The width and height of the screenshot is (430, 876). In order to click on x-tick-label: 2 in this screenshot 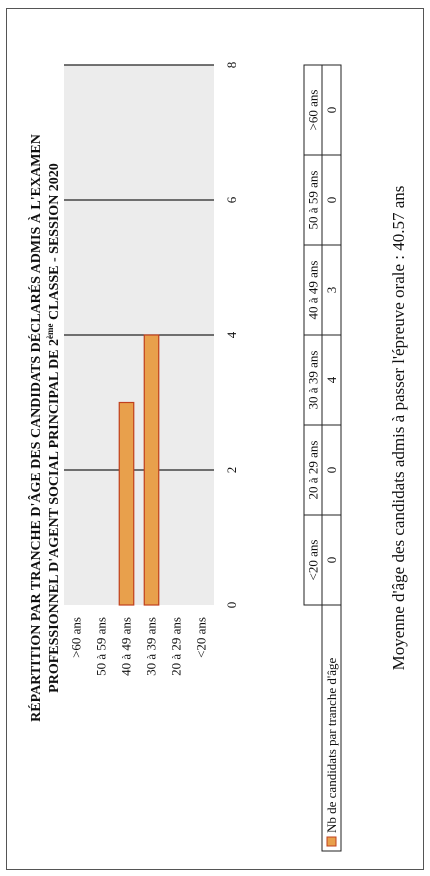, I will do `click(231, 470)`.